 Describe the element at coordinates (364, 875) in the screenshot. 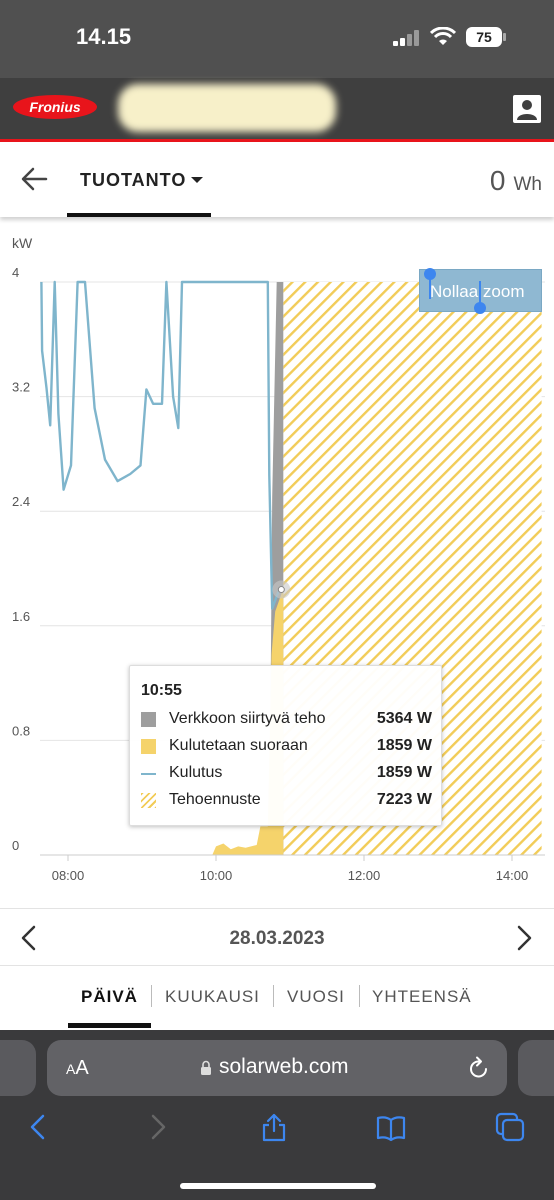

I see `x-tick-label: 12:00` at that location.